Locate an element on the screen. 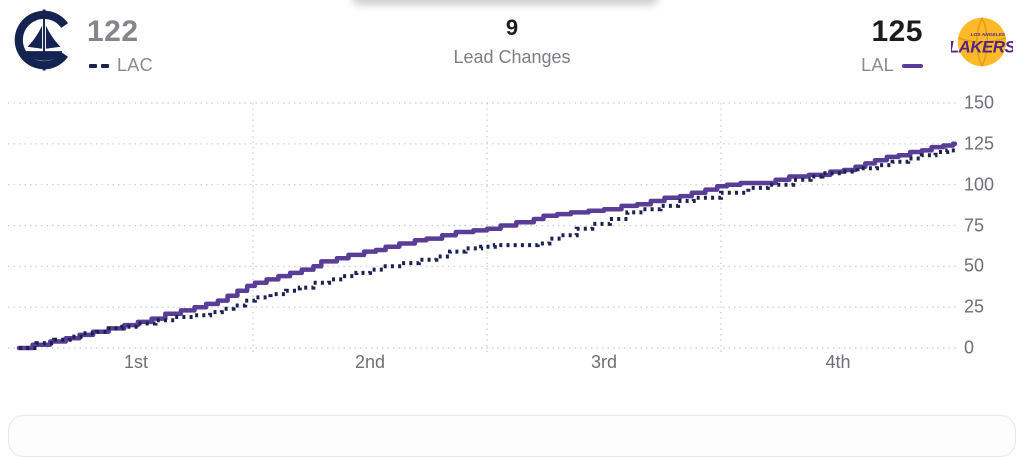 This screenshot has width=1024, height=457. x-tick-label: 4th is located at coordinates (838, 362).